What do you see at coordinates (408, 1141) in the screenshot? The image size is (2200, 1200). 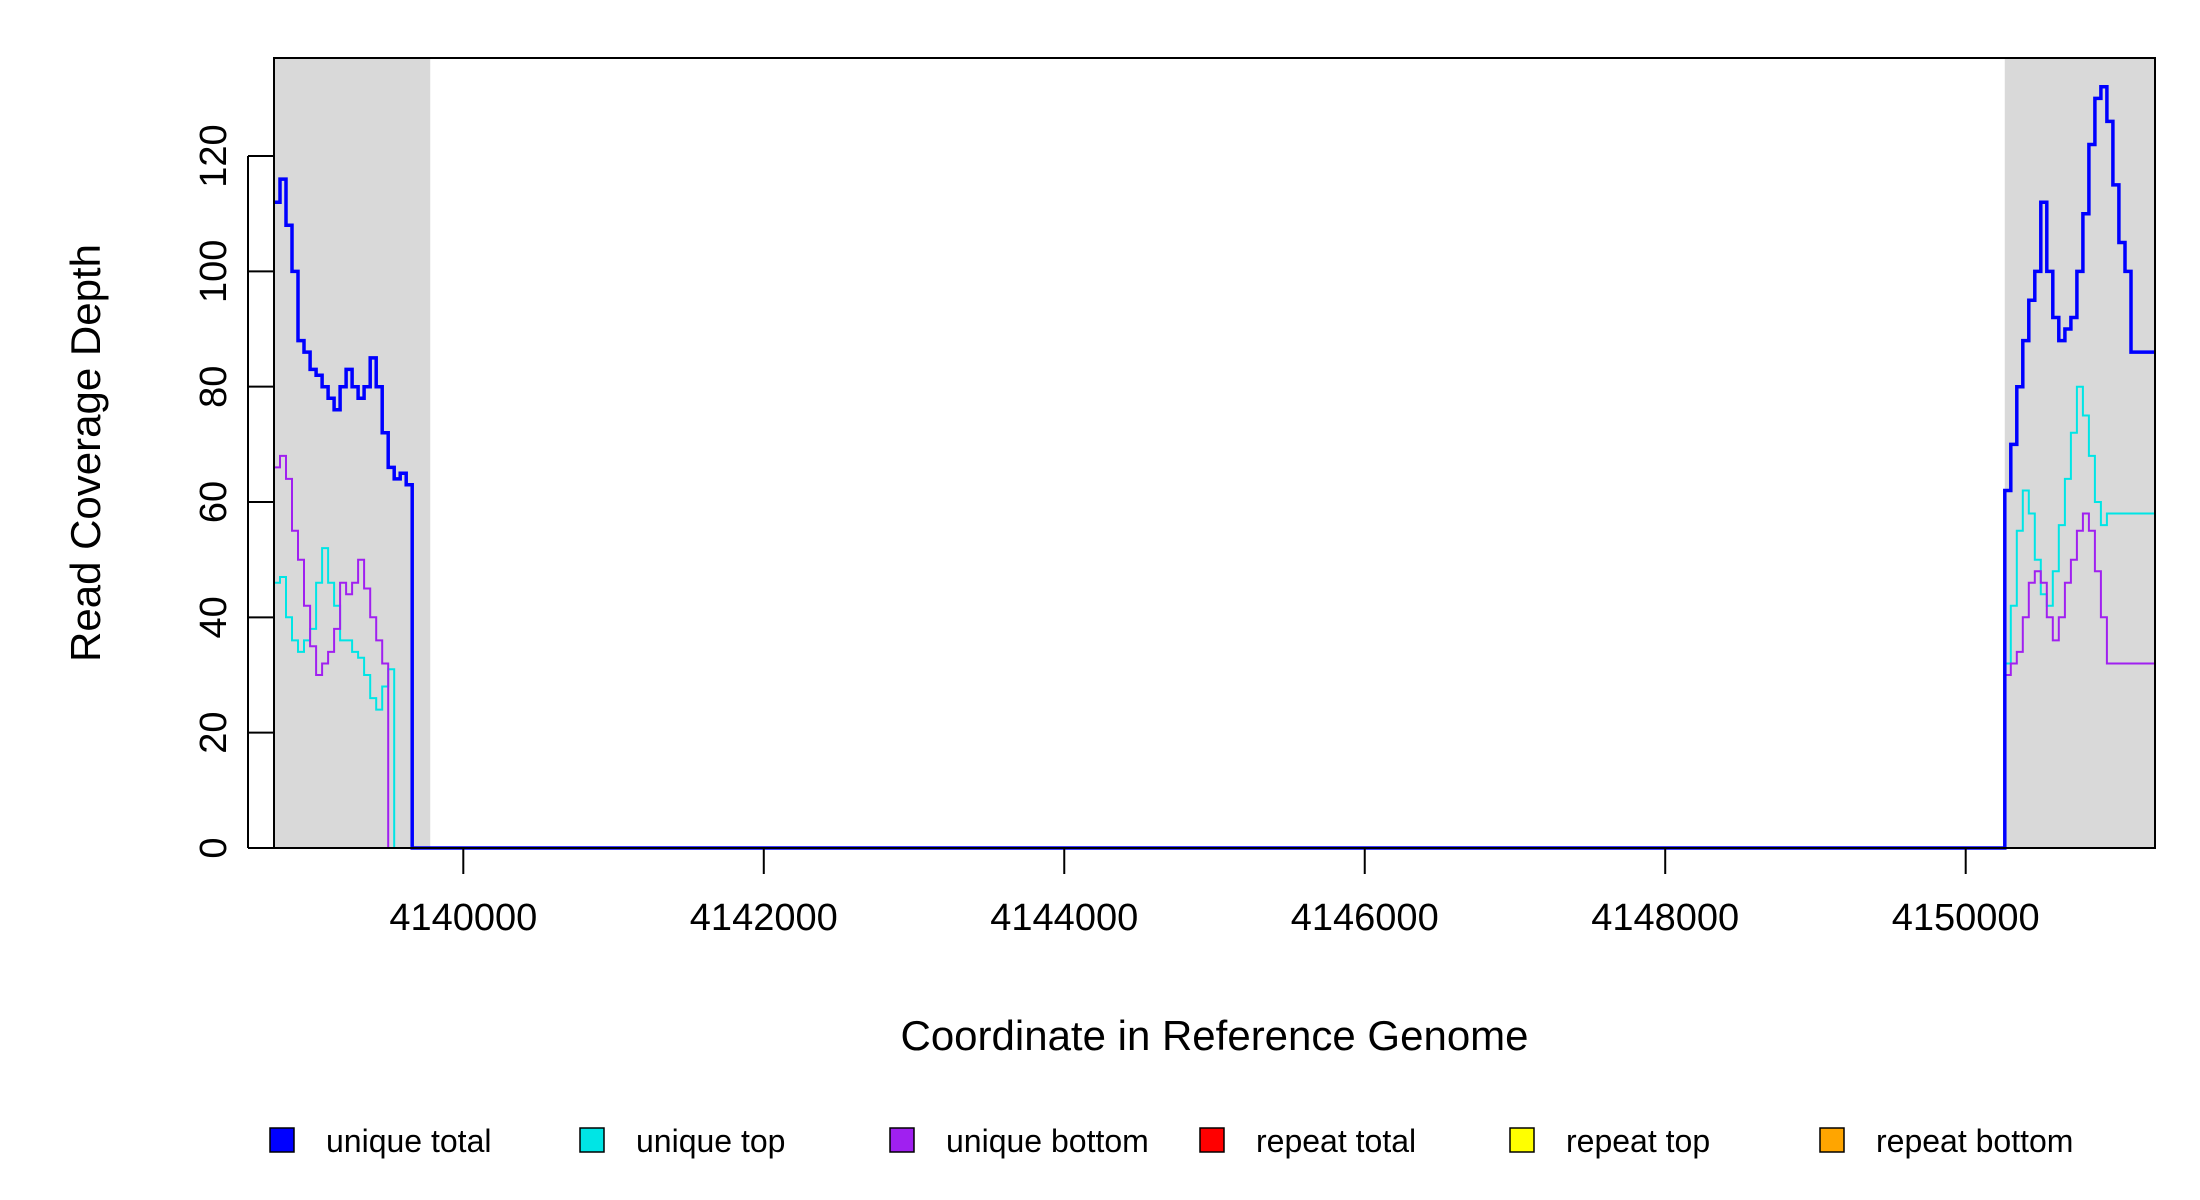 I see `legend-label: unique total` at bounding box center [408, 1141].